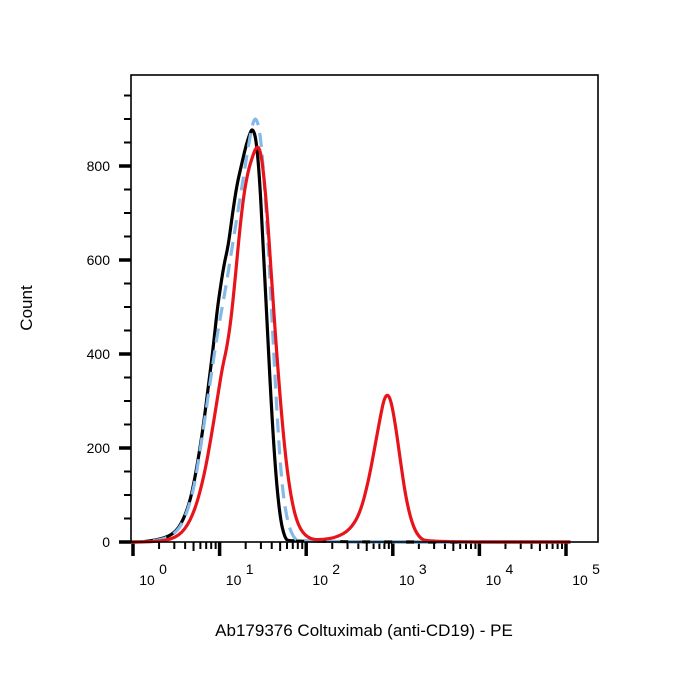 This screenshot has height=700, width=700. I want to click on x-tick-exponent: 2, so click(336, 569).